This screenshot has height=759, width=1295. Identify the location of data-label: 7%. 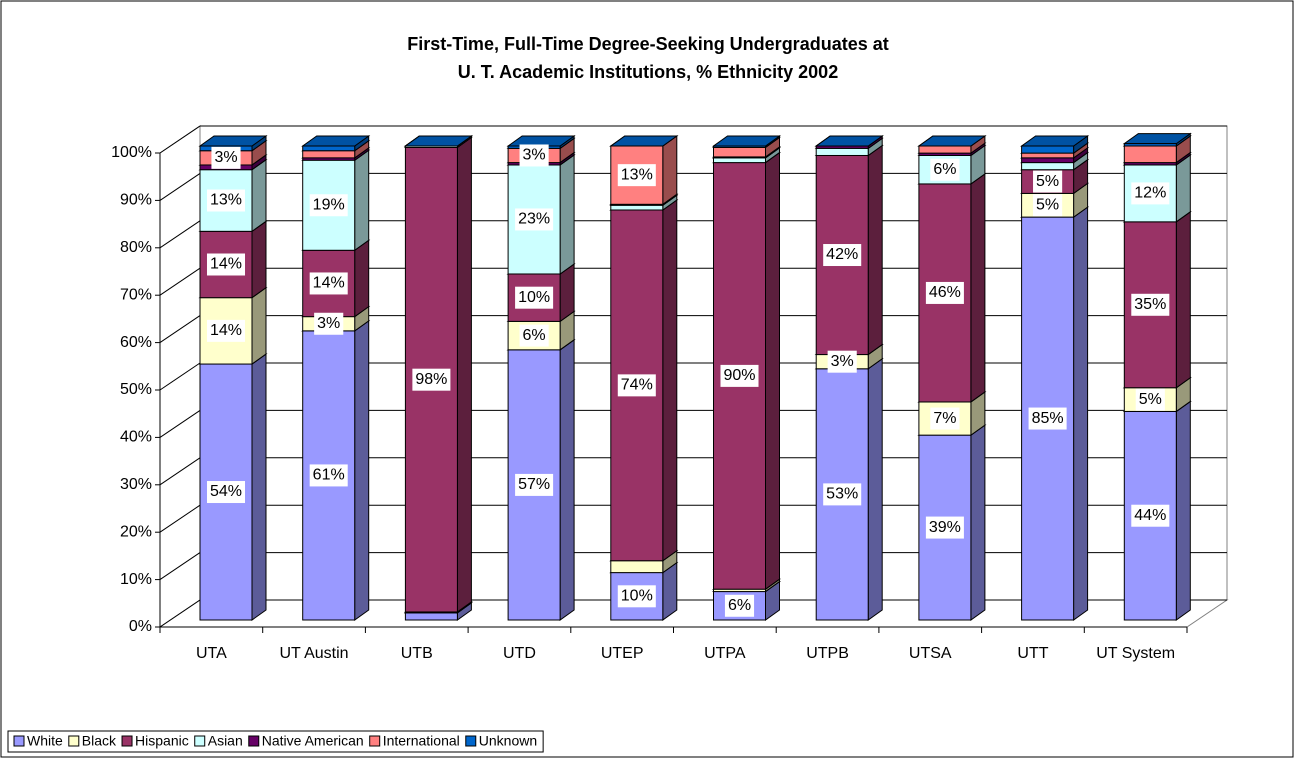
(944, 418).